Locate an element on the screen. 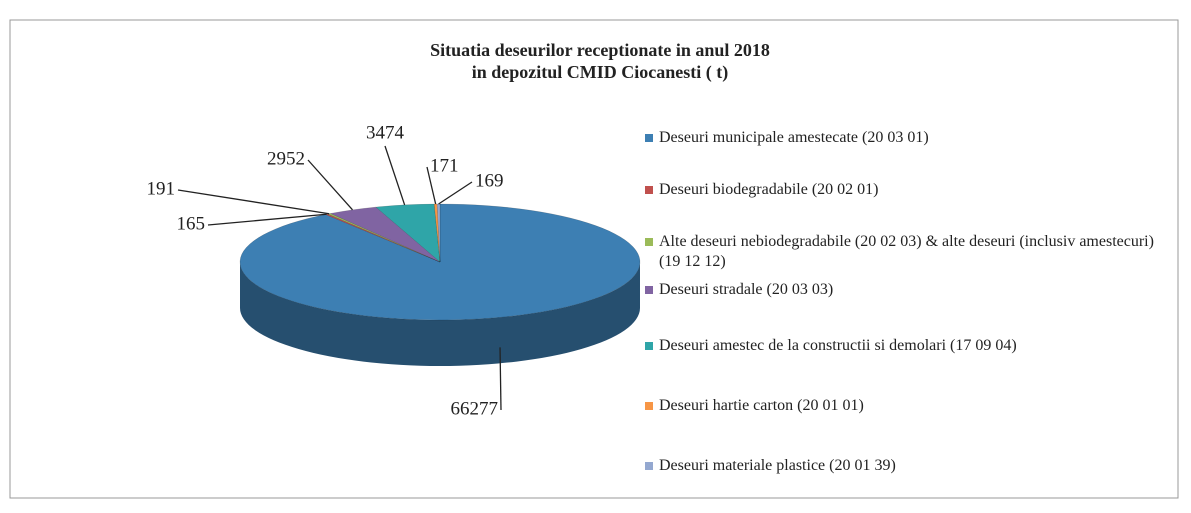 The width and height of the screenshot is (1191, 513). legend-item: Deseuri hartie carton (20 01 01) is located at coordinates (910, 406).